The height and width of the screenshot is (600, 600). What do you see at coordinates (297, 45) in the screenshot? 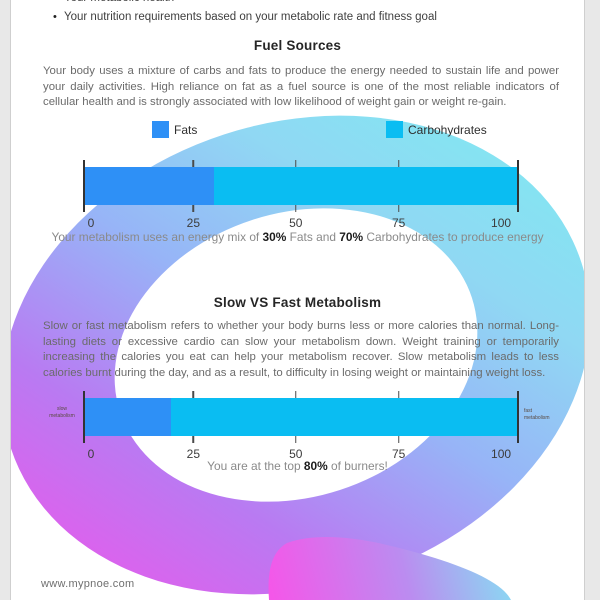
I see `fuel-sources-heading: Fuel Sources` at bounding box center [297, 45].